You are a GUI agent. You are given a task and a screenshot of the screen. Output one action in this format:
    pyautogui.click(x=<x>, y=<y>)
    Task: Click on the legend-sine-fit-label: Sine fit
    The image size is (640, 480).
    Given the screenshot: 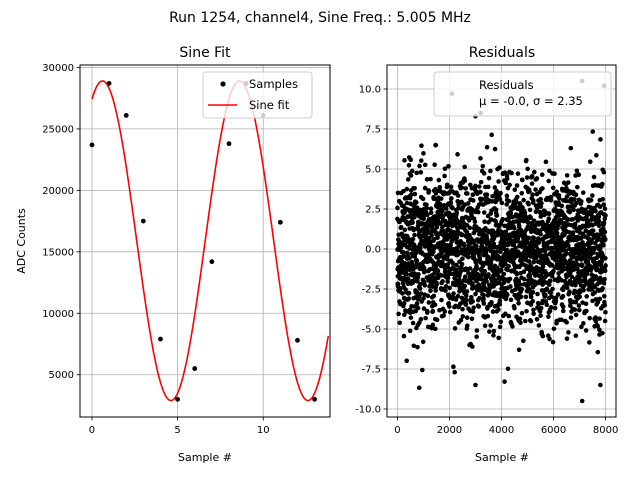 What is the action you would take?
    pyautogui.click(x=269, y=105)
    